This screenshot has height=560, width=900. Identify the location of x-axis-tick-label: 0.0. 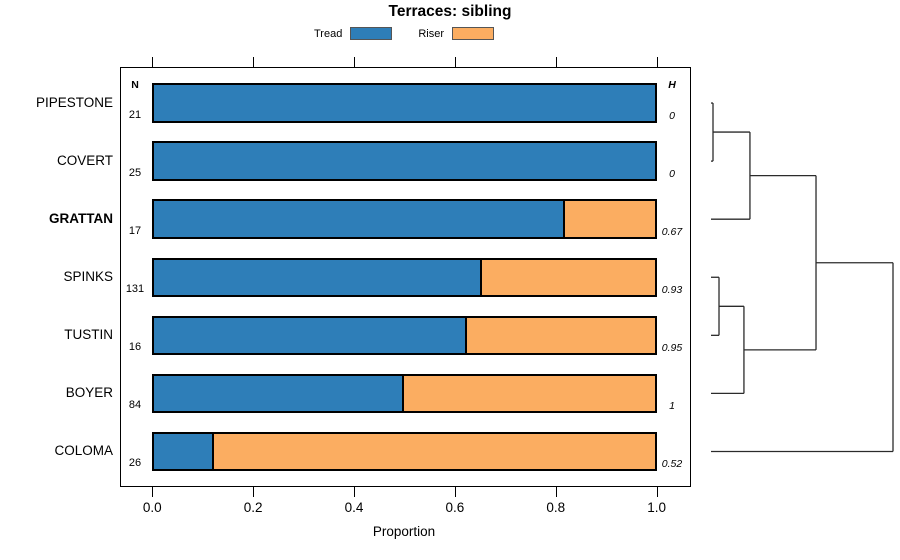
(152, 507).